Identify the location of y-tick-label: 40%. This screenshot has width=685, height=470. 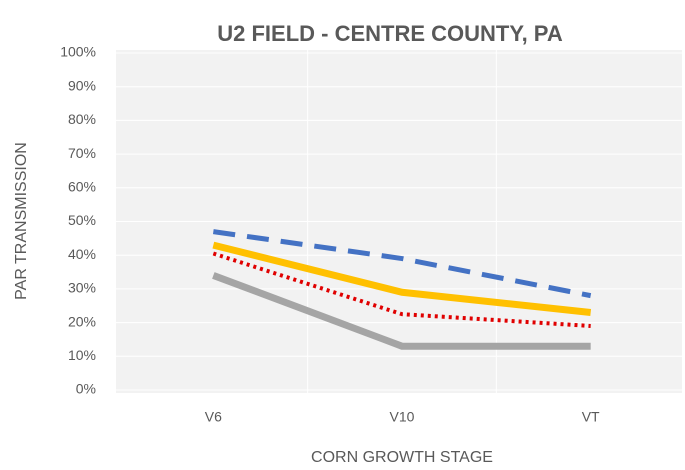
(82, 254).